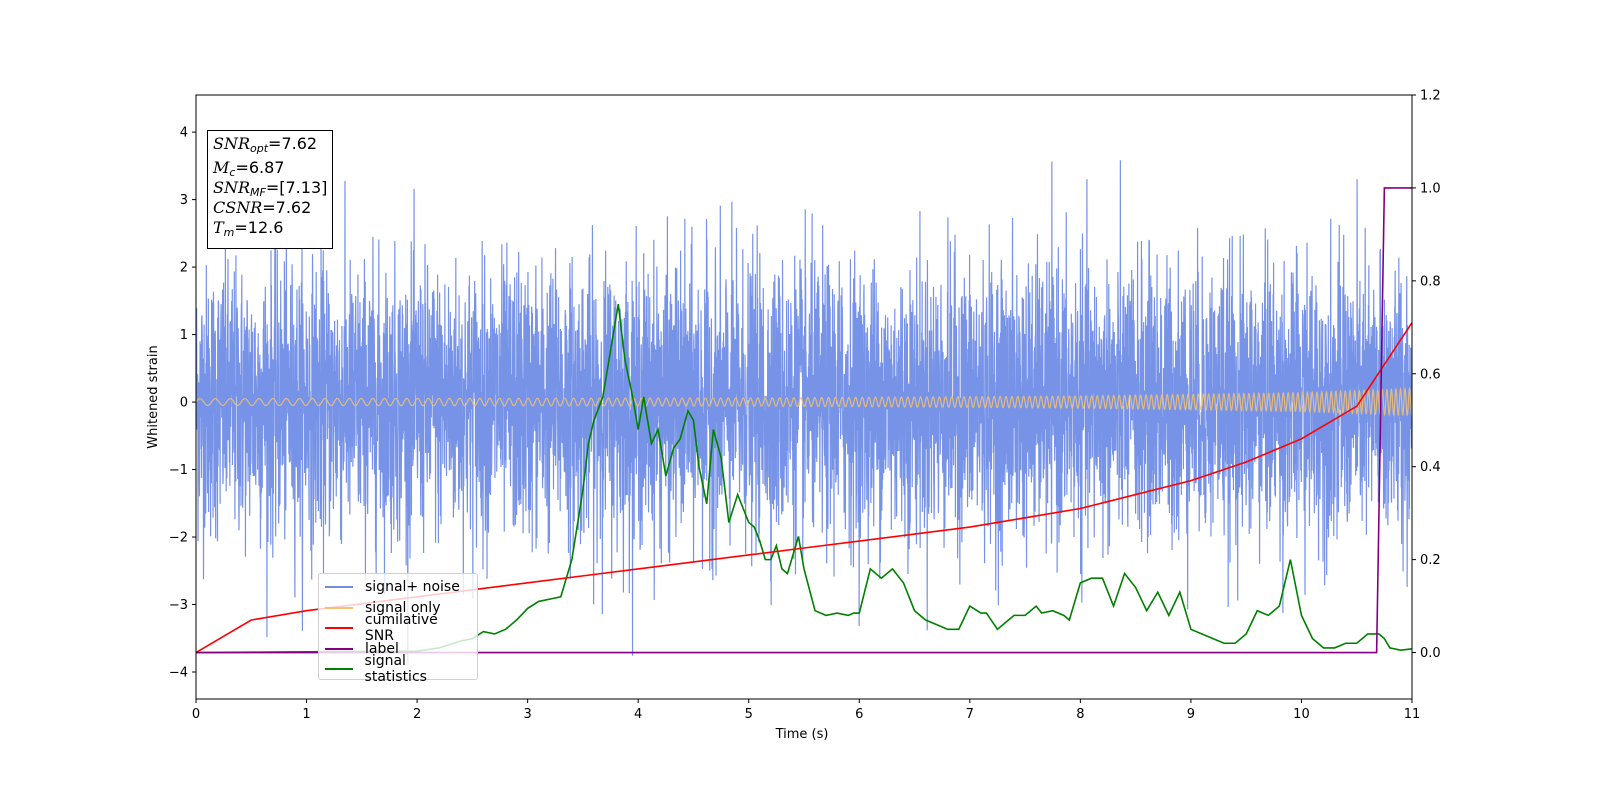 This screenshot has height=800, width=1600. I want to click on legend-label-noise: signal+ noise, so click(412, 587).